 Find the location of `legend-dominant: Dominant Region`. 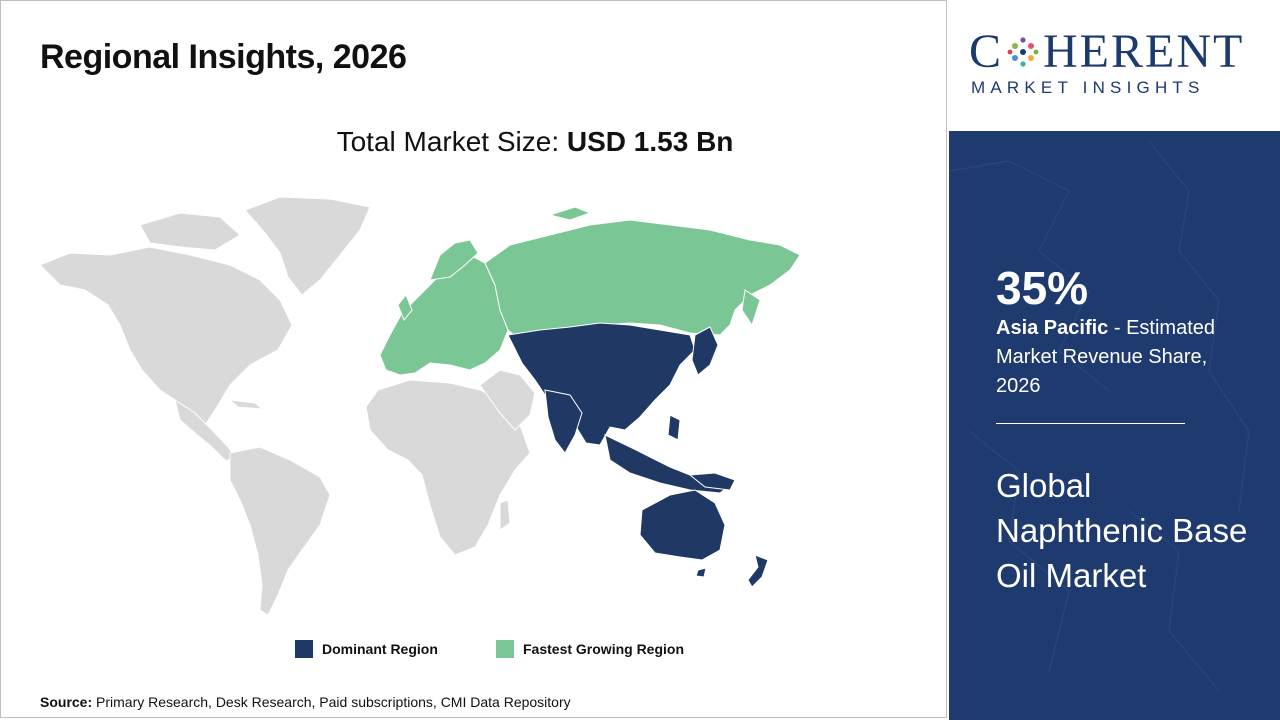

legend-dominant: Dominant Region is located at coordinates (366, 649).